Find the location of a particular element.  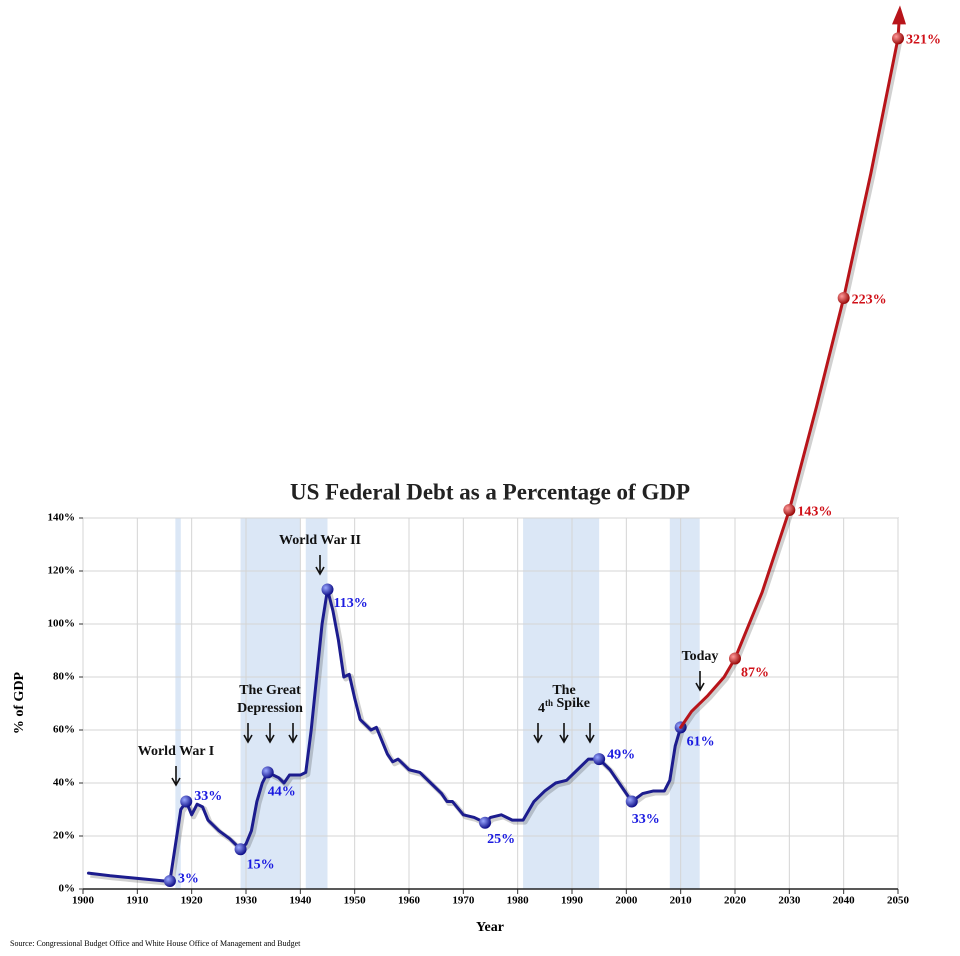

data-label: 15% is located at coordinates (261, 864).